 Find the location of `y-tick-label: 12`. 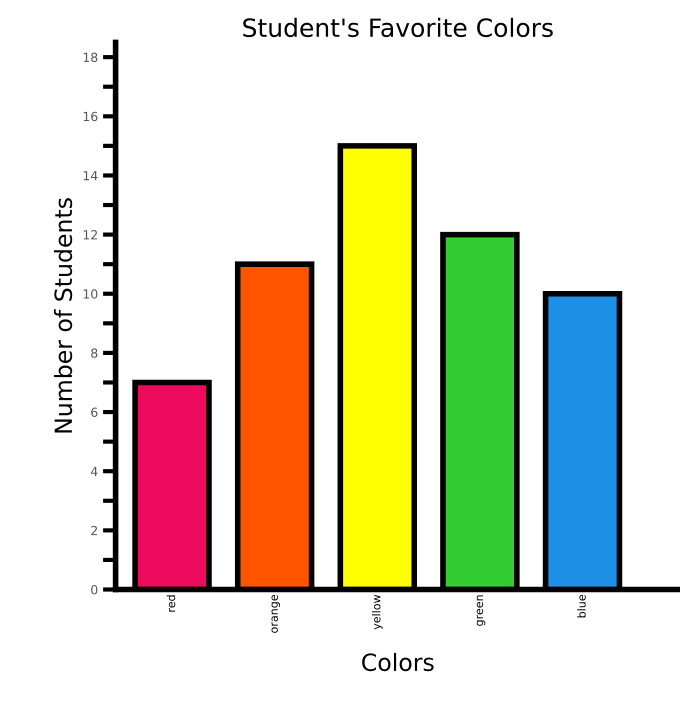

y-tick-label: 12 is located at coordinates (90, 235).